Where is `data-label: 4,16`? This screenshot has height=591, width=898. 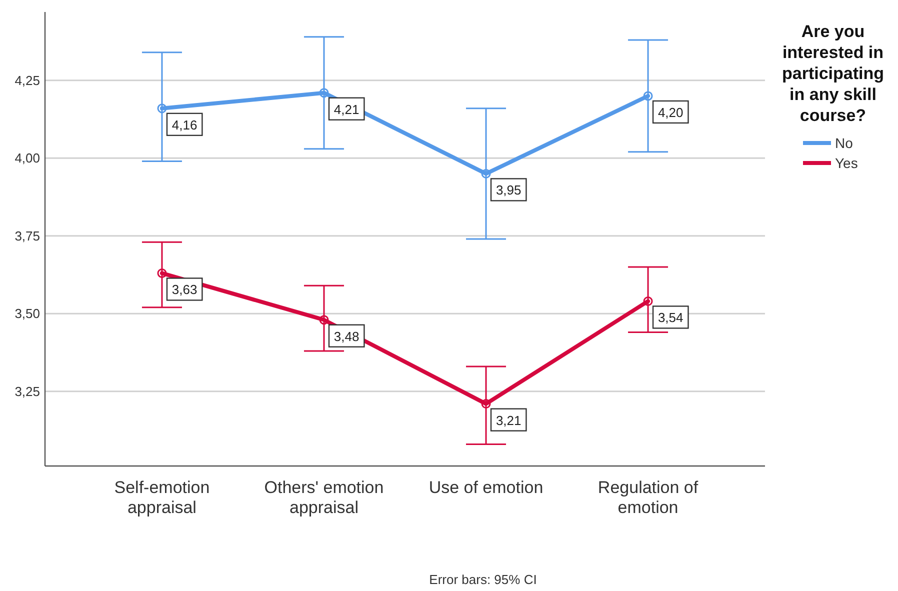 data-label: 4,16 is located at coordinates (185, 124).